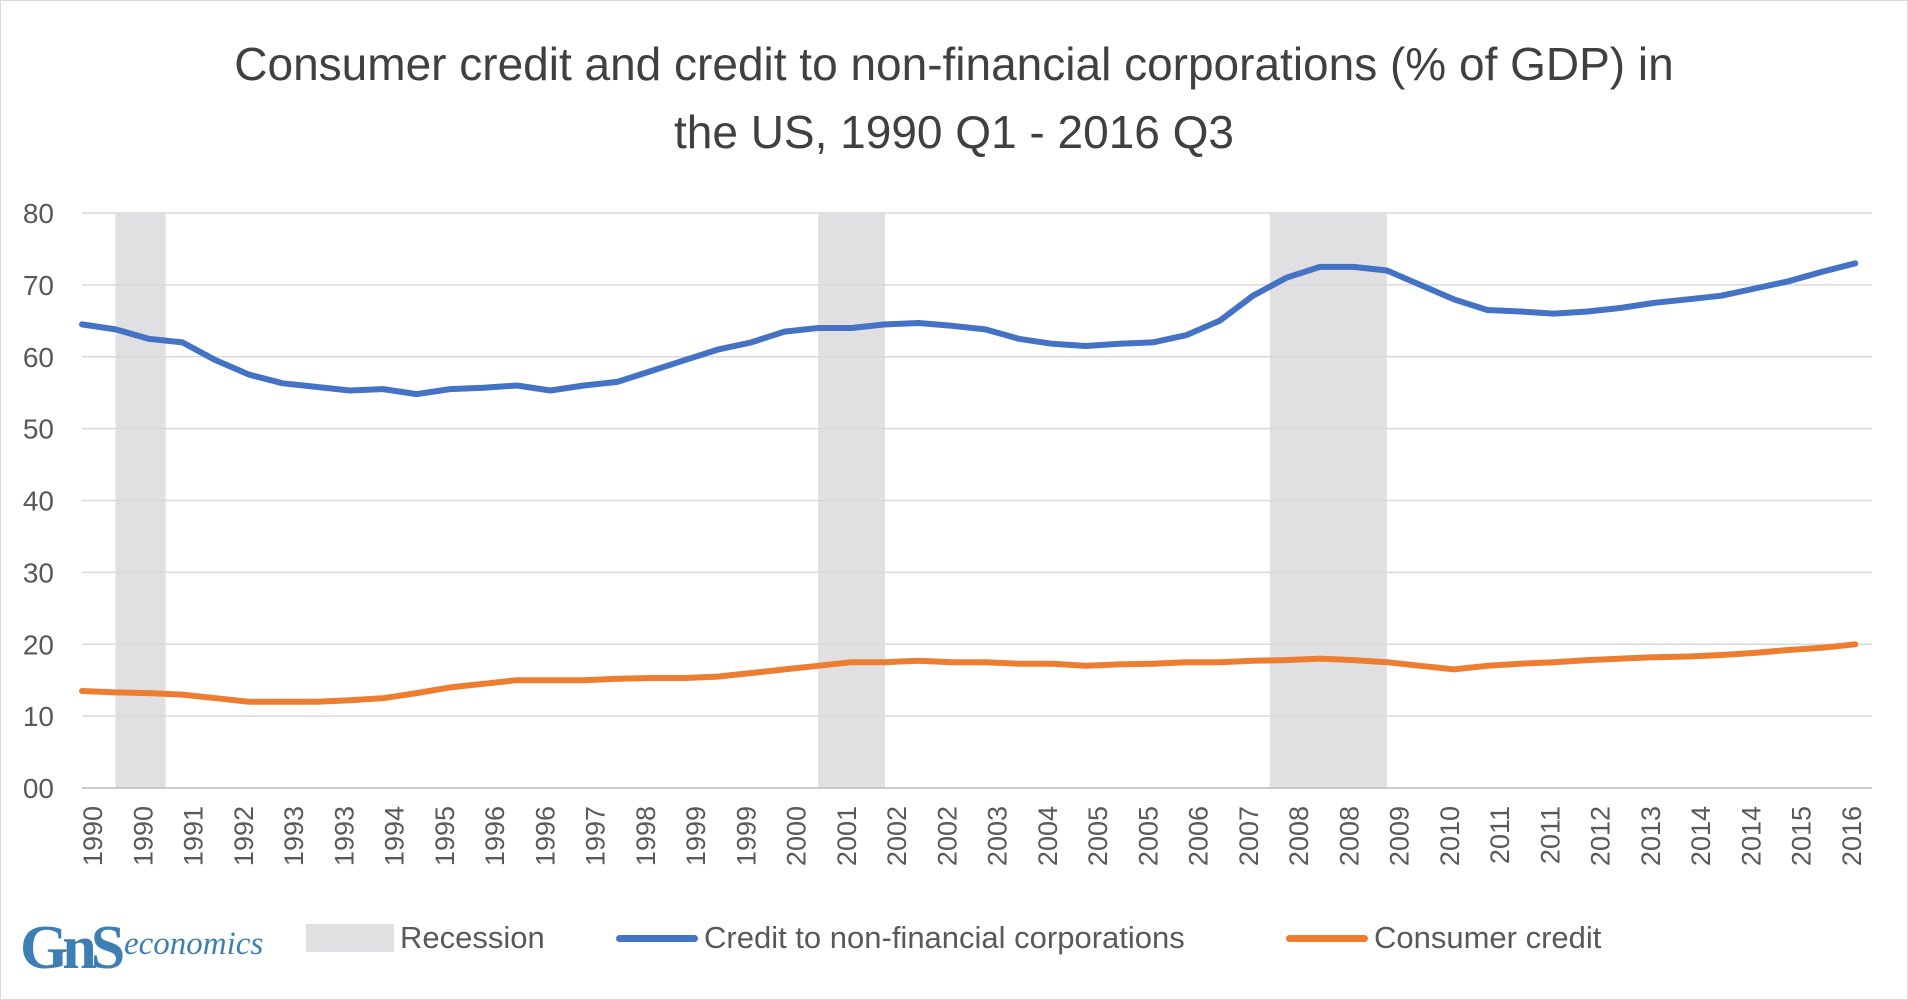 This screenshot has width=1908, height=1000. Describe the element at coordinates (350, 938) in the screenshot. I see `legend-swatch-recession` at that location.